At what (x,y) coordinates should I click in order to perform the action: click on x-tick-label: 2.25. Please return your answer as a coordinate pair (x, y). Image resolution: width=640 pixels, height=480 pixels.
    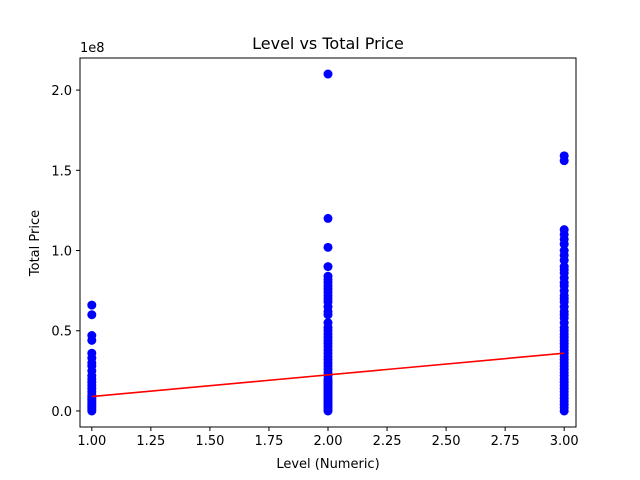
    Looking at the image, I should click on (387, 441).